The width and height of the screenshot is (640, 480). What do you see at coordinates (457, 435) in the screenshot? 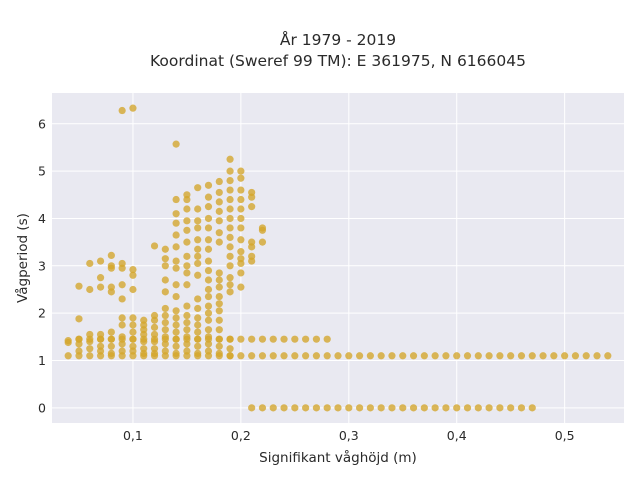
I see `x-tick-label: 0,4` at bounding box center [457, 435].